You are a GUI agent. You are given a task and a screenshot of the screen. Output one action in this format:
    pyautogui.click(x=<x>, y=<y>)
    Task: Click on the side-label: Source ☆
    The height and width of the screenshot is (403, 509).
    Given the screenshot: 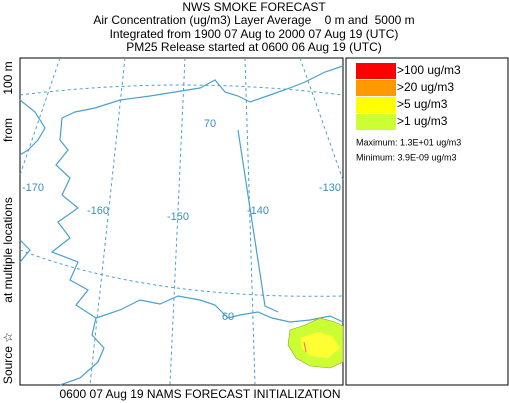 What is the action you would take?
    pyautogui.click(x=8, y=358)
    